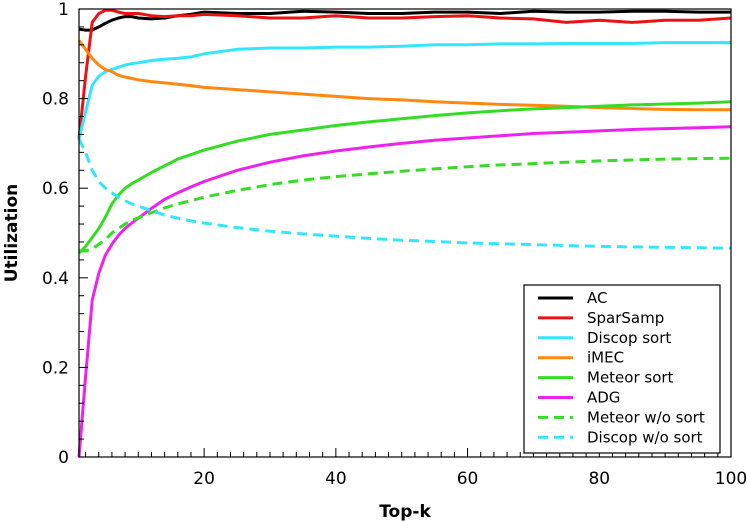  I want to click on x-axis-title: Top-k, so click(405, 512).